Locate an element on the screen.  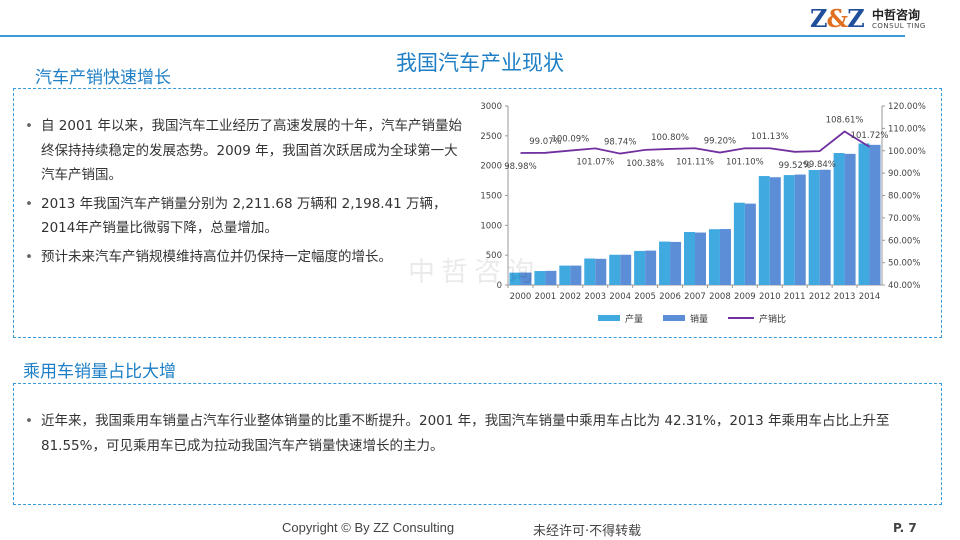
y-tick-label-right: 60.00% is located at coordinates (904, 241).